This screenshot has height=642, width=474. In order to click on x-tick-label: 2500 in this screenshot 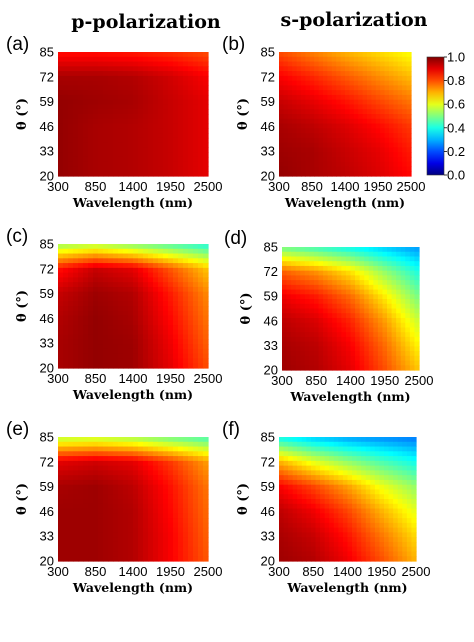, I will do `click(208, 378)`.